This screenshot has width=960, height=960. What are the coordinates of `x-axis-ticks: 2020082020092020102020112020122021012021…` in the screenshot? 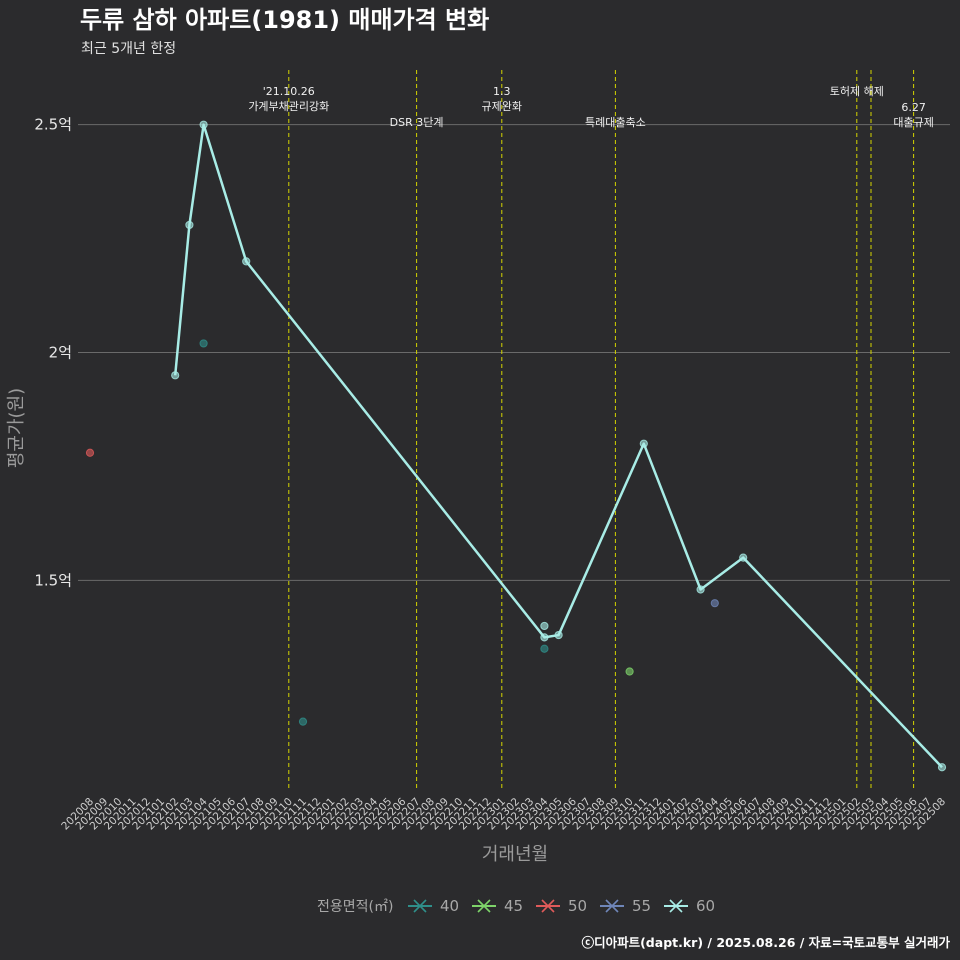 It's located at (503, 813).